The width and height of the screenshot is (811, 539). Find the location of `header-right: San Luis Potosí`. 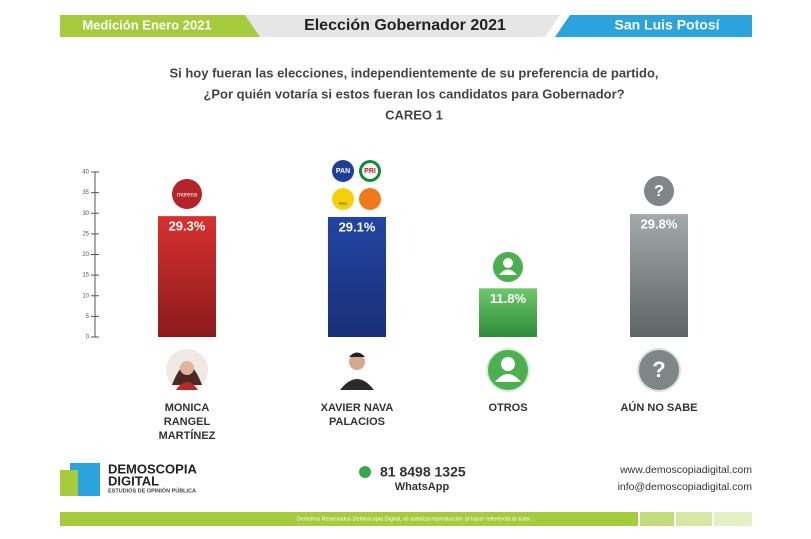

header-right: San Luis Potosí is located at coordinates (667, 25).